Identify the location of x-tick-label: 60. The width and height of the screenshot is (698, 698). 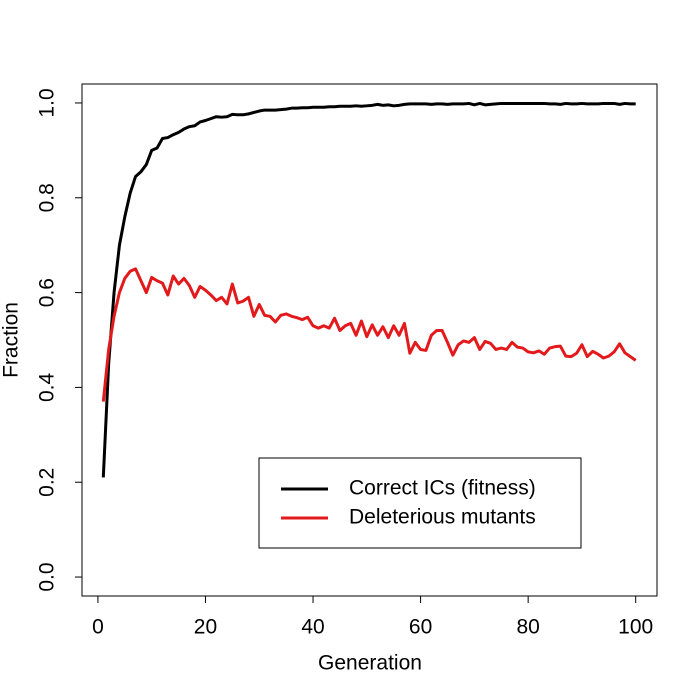
(420, 627).